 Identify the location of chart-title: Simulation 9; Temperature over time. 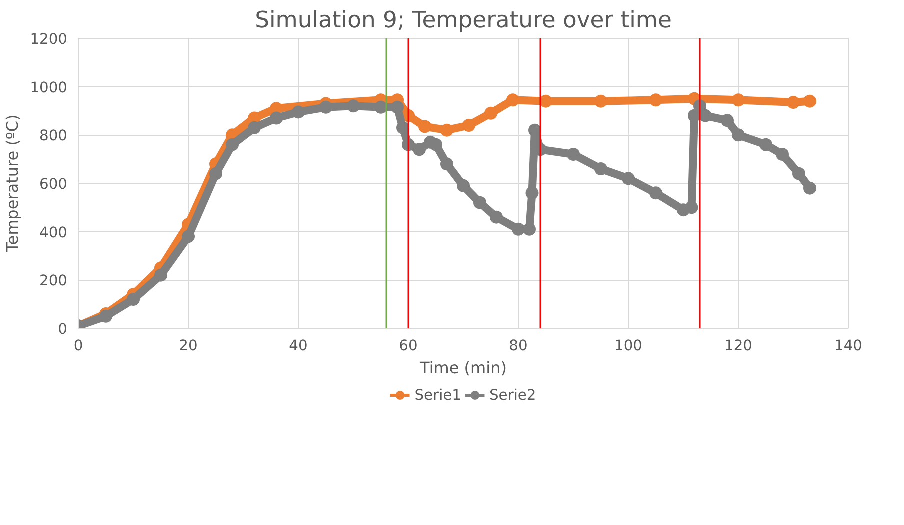
(463, 21).